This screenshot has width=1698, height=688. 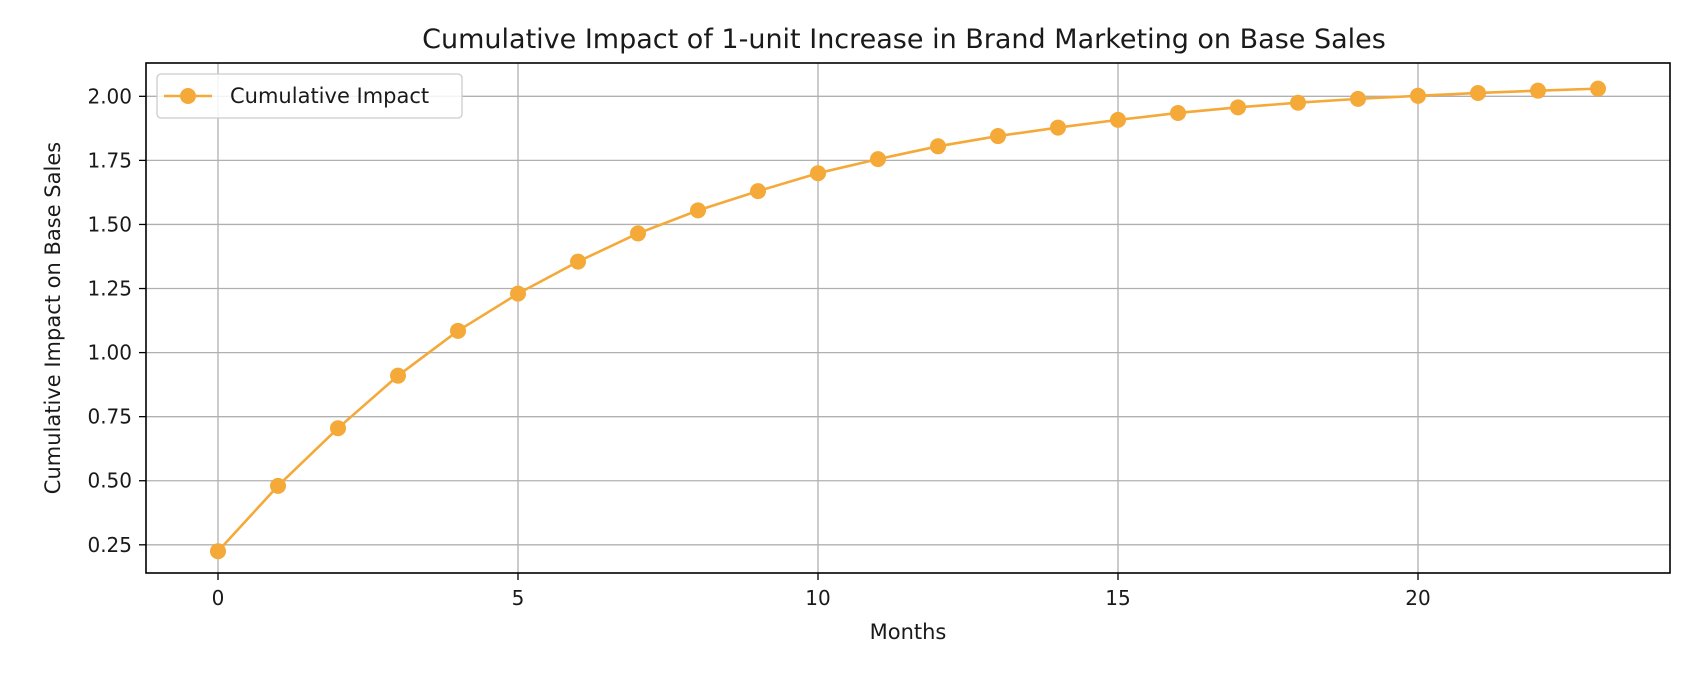 I want to click on legend-label: Cumulative Impact, so click(x=329, y=96).